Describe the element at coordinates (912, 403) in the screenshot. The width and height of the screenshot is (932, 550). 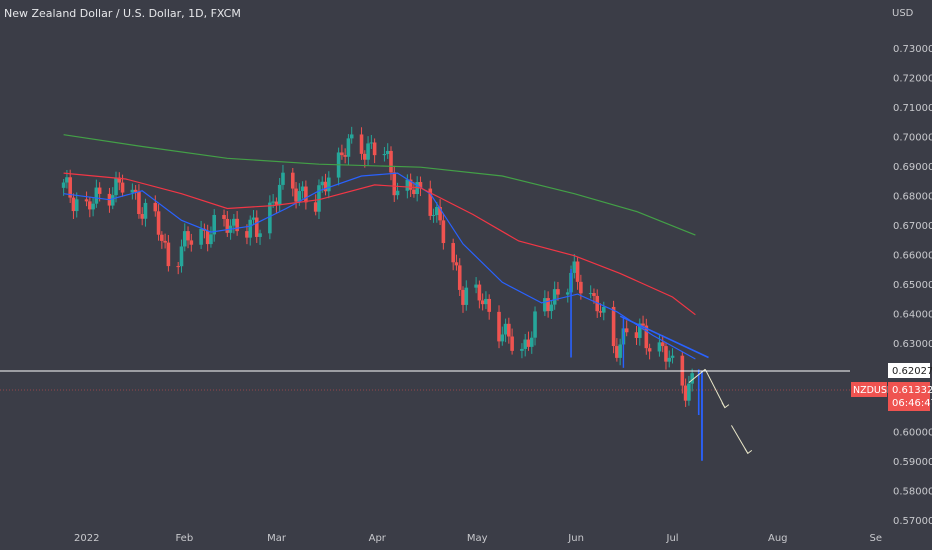
I see `countdown-badge: 06:46:47` at that location.